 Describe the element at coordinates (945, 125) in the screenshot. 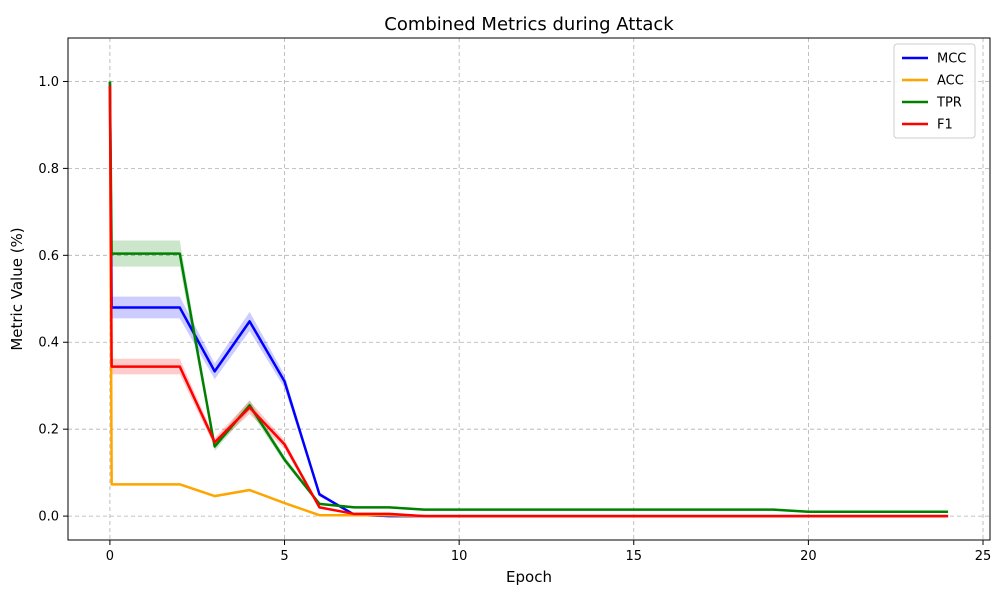

I see `legend-label-f1: F1` at that location.